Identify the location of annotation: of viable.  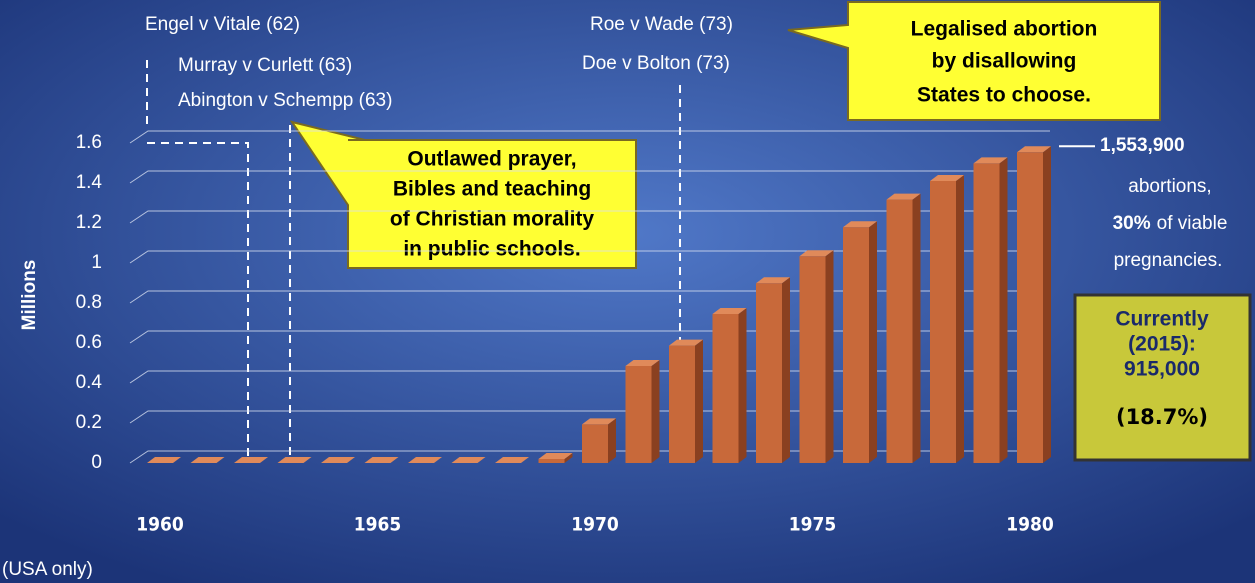
(1192, 223).